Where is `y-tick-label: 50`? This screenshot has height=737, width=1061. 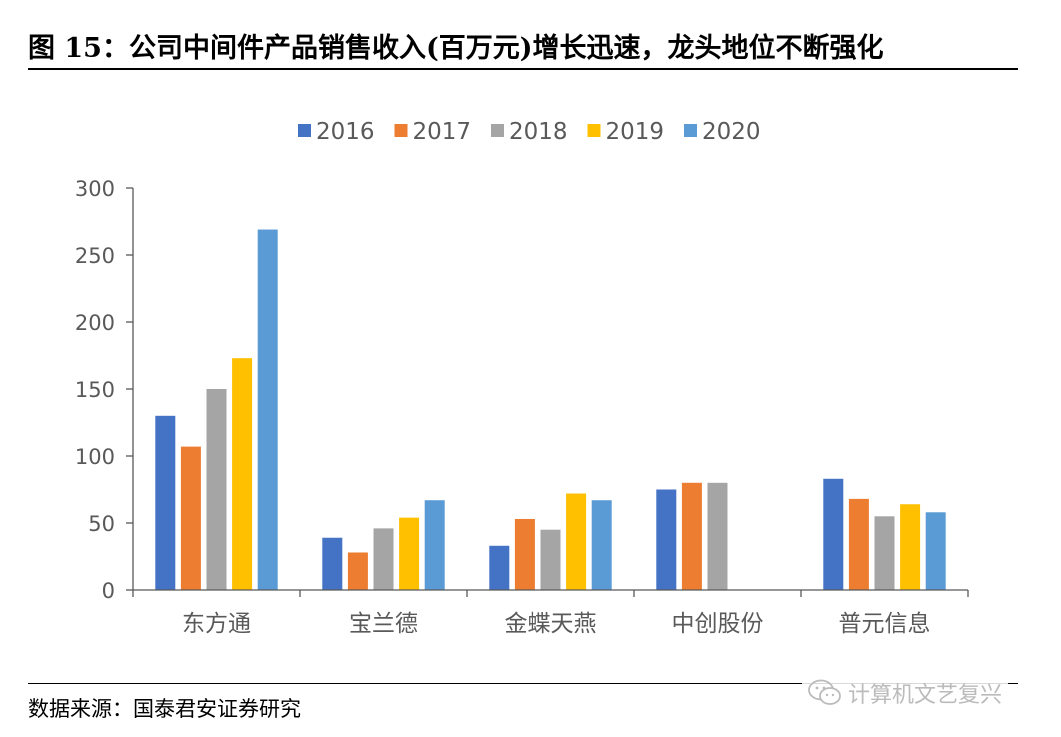
y-tick-label: 50 is located at coordinates (101, 524).